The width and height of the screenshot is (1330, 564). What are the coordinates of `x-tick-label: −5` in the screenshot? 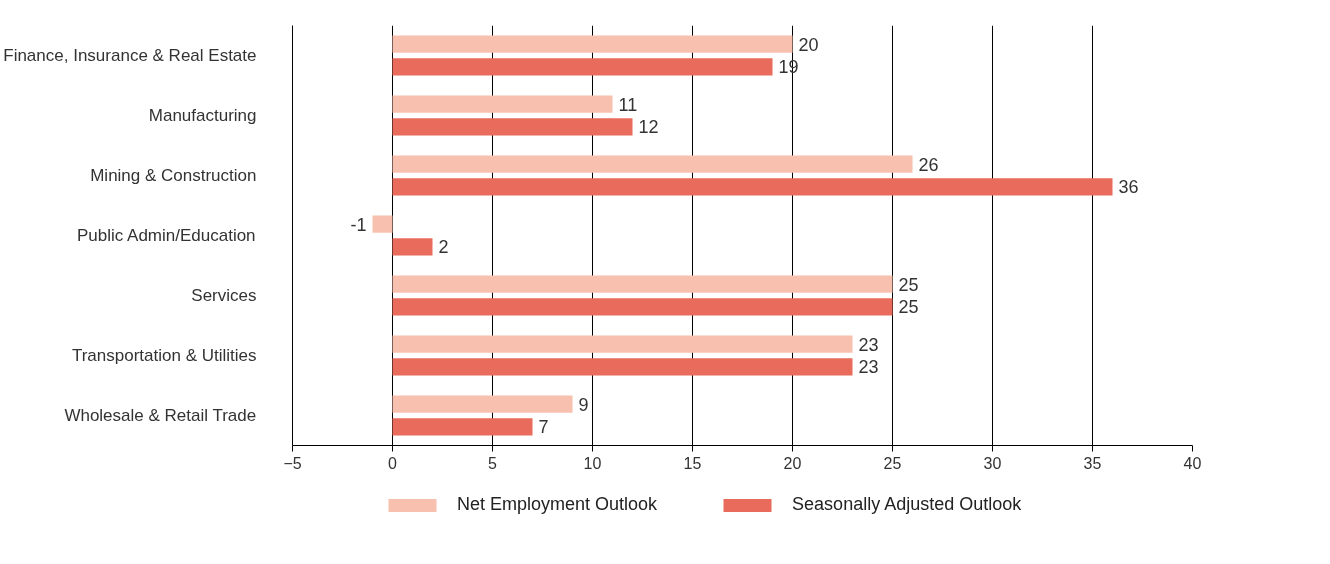 It's located at (292, 463).